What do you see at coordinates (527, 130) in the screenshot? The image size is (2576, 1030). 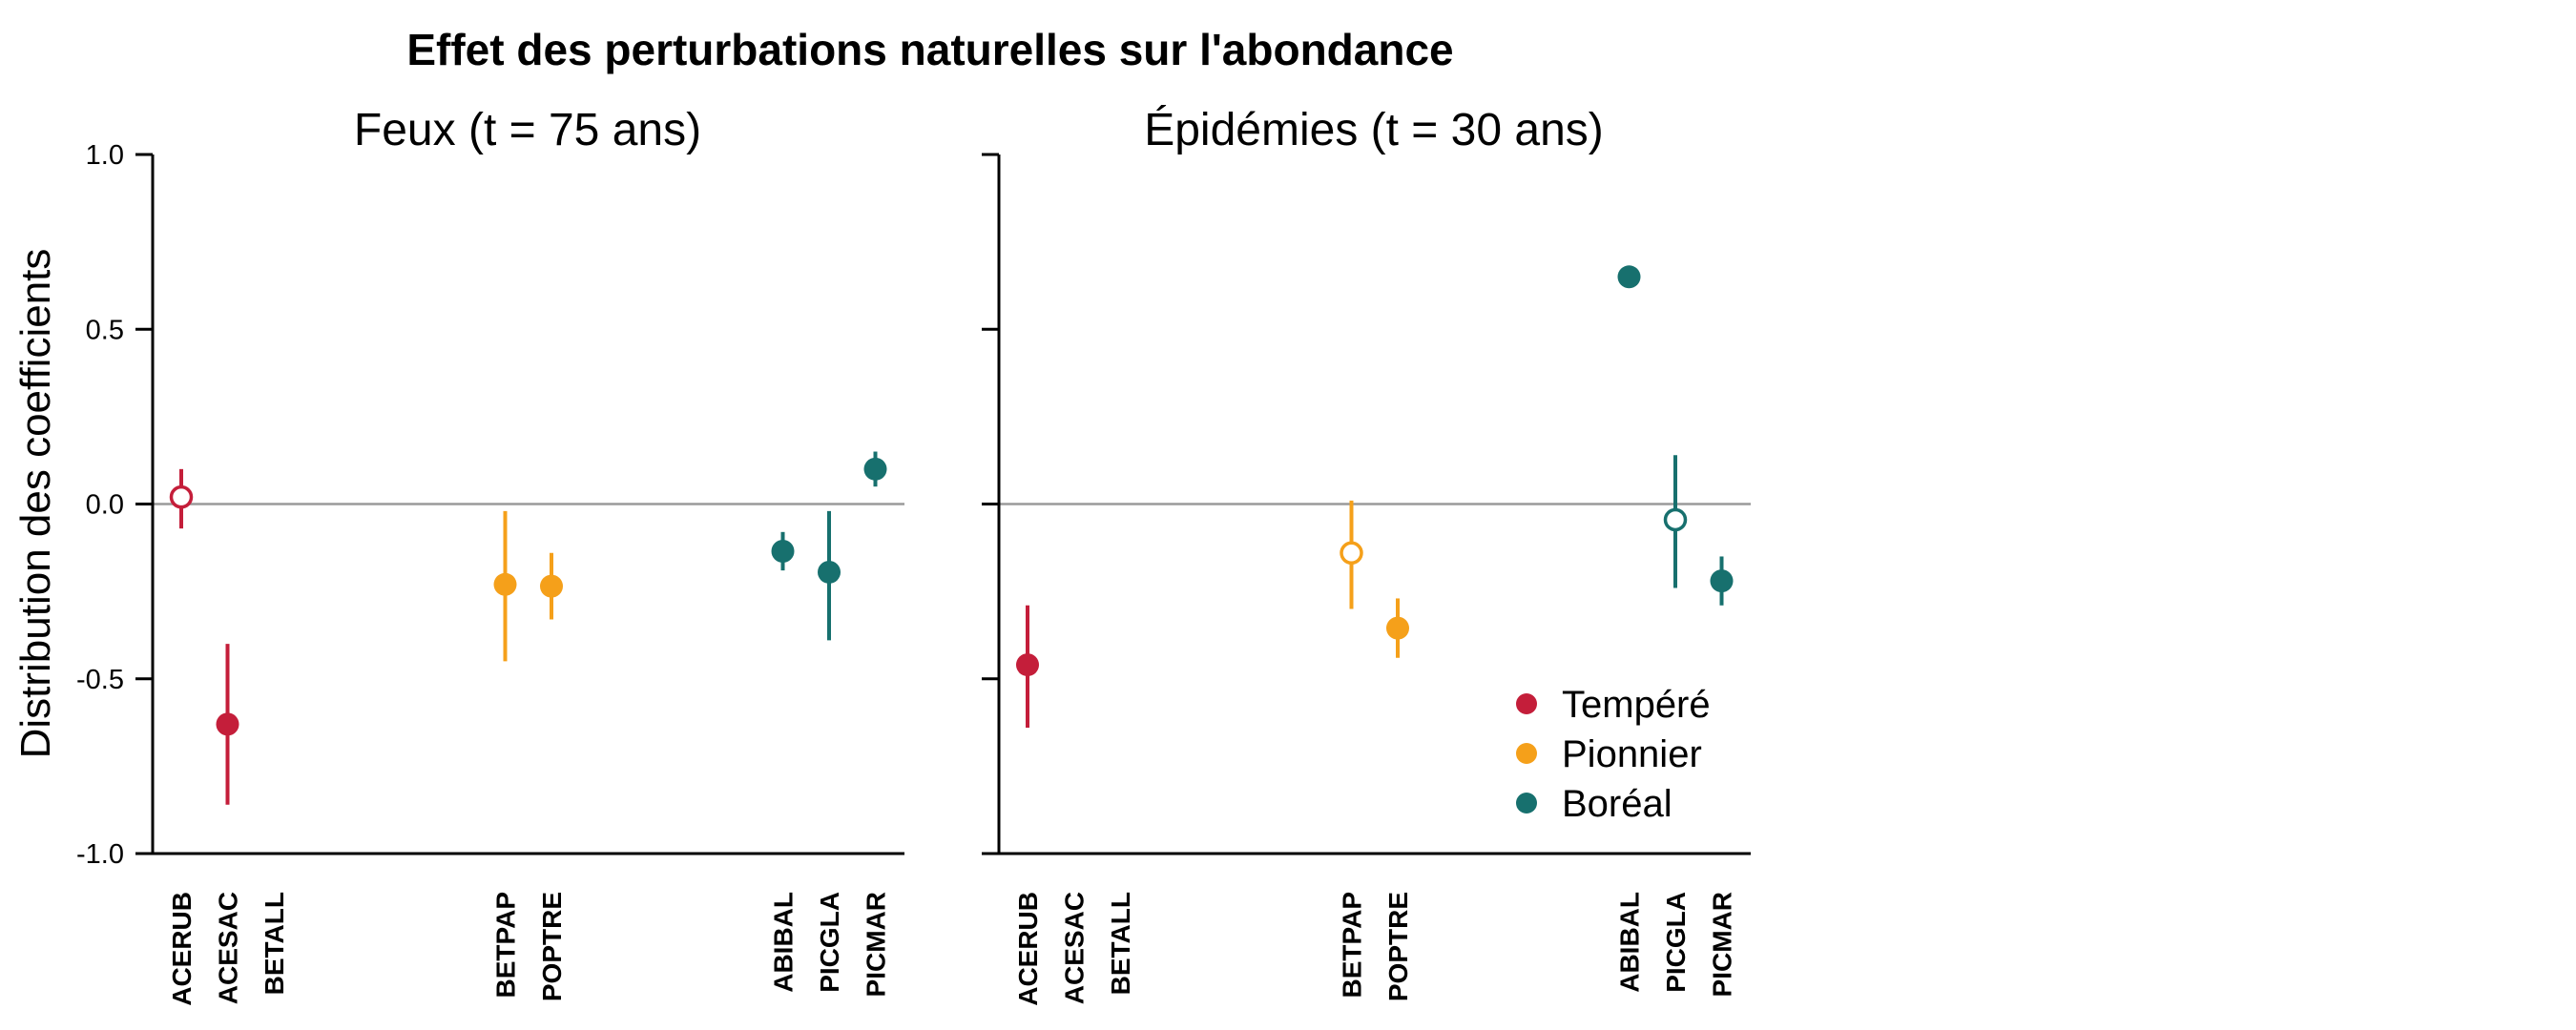 I see `panel-title: Feux (t = 75 ans)` at bounding box center [527, 130].